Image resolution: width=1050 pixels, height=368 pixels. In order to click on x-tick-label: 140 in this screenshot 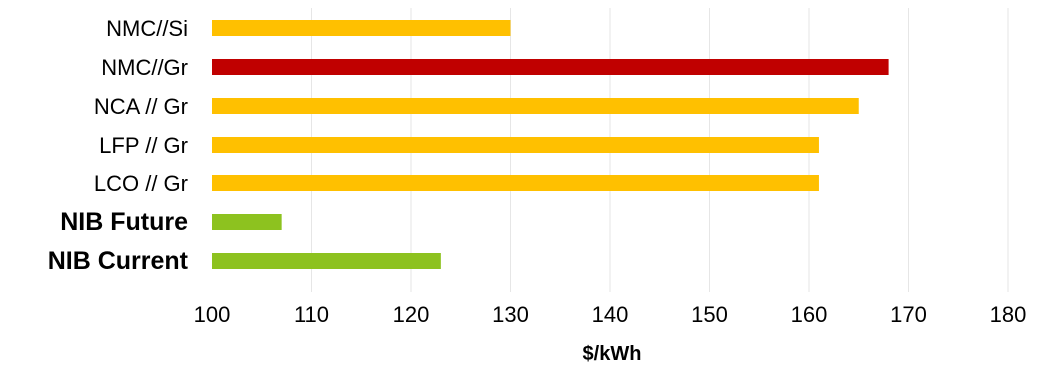, I will do `click(610, 314)`.